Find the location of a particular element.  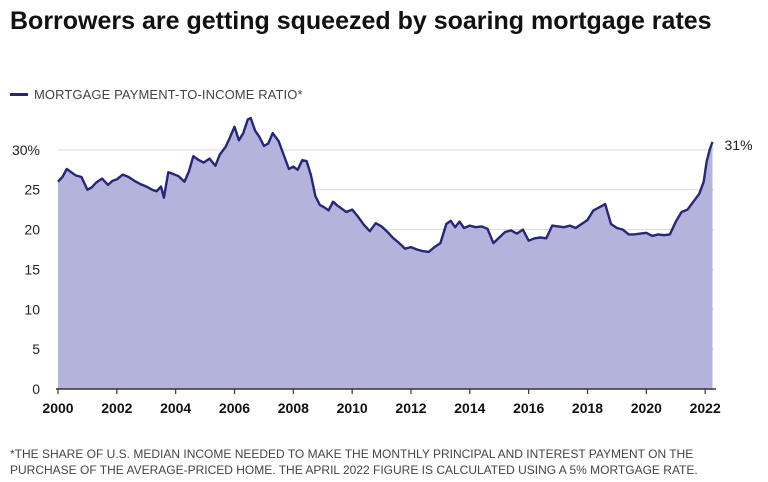

y-tick-label: 25 is located at coordinates (32, 190).